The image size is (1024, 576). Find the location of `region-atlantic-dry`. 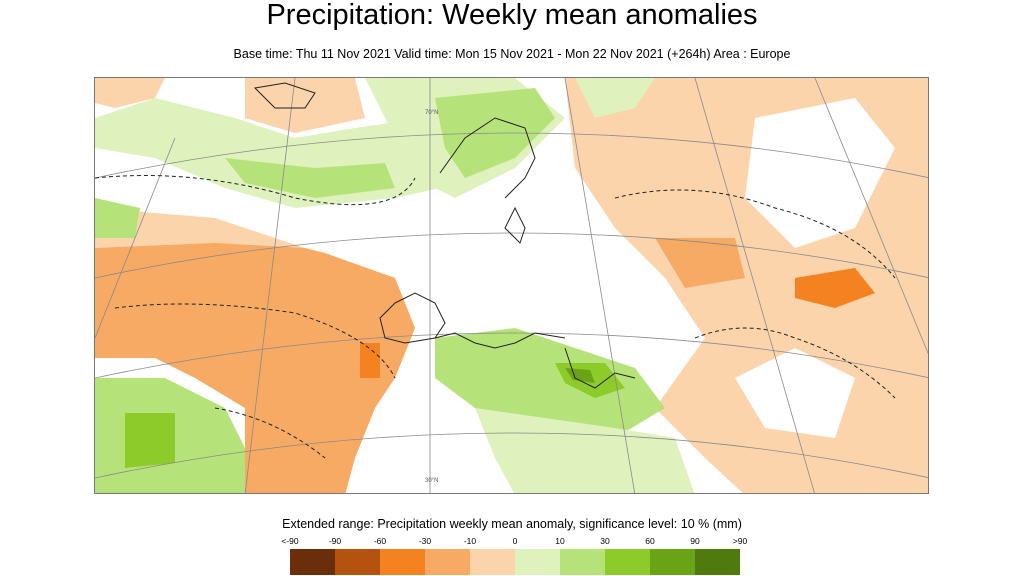

region-atlantic-dry is located at coordinates (255, 363).